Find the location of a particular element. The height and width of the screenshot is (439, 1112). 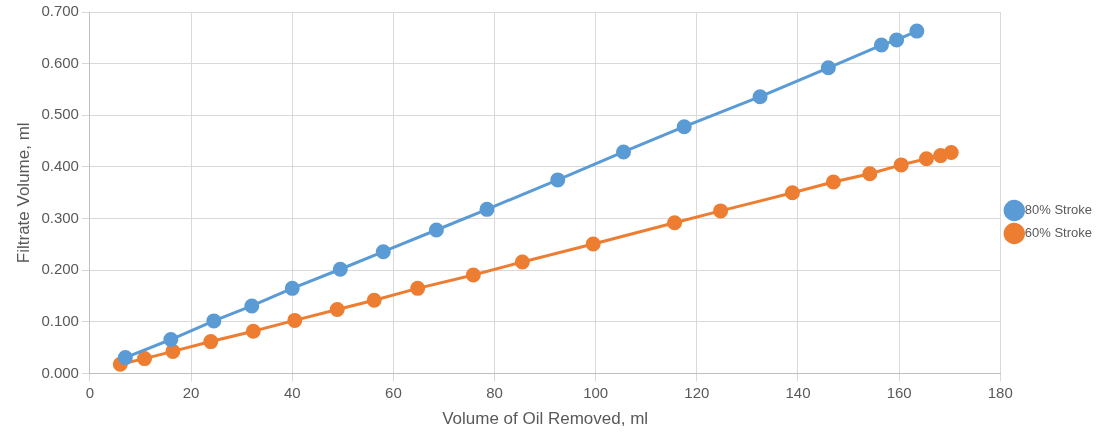

y-tick-label: 0.600 is located at coordinates (60, 62).